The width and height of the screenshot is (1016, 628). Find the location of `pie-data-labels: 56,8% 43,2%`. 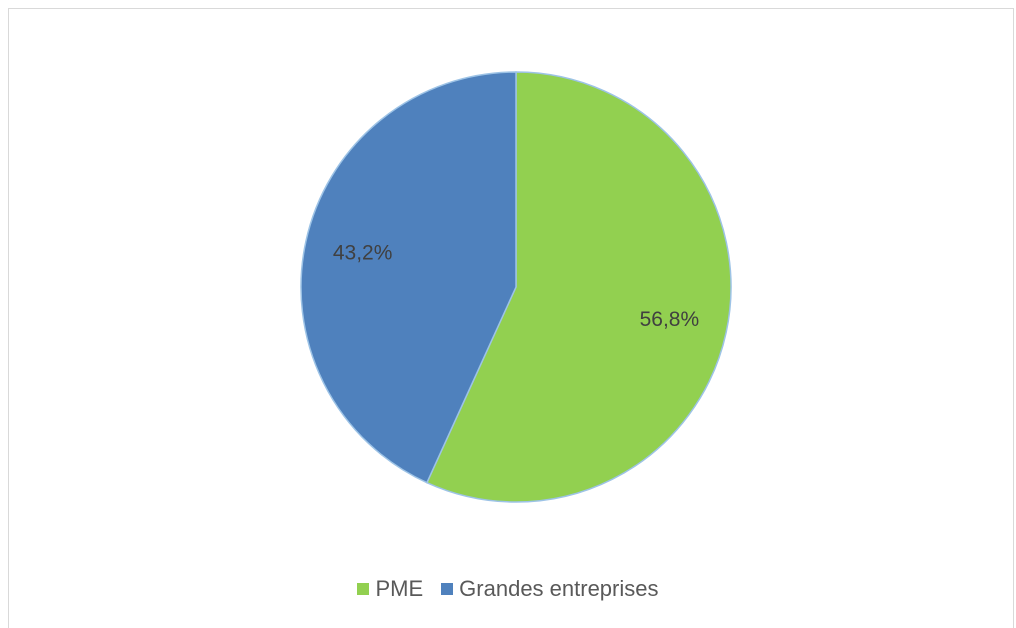

pie-data-labels: 56,8% 43,2% is located at coordinates (516, 286).